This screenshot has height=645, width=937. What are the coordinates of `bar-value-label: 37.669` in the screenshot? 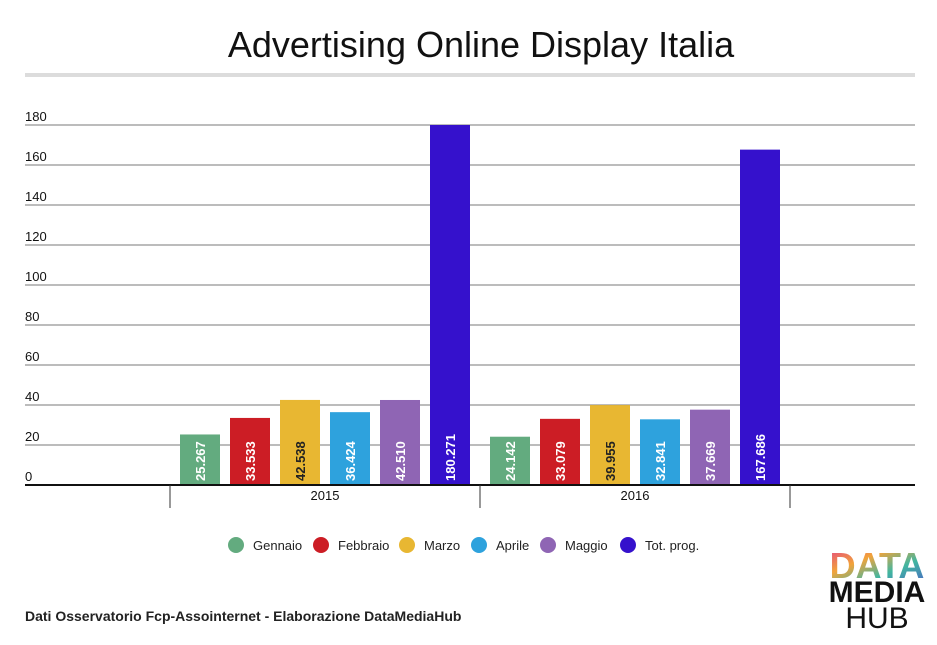 It's located at (710, 461).